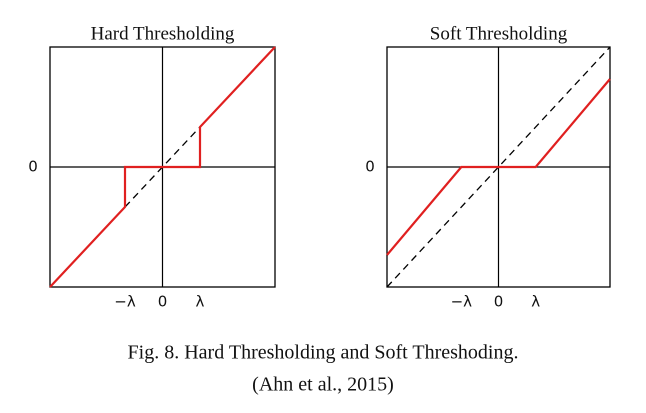 The image size is (646, 413). I want to click on chart-title: Hard Thresholding, so click(163, 33).